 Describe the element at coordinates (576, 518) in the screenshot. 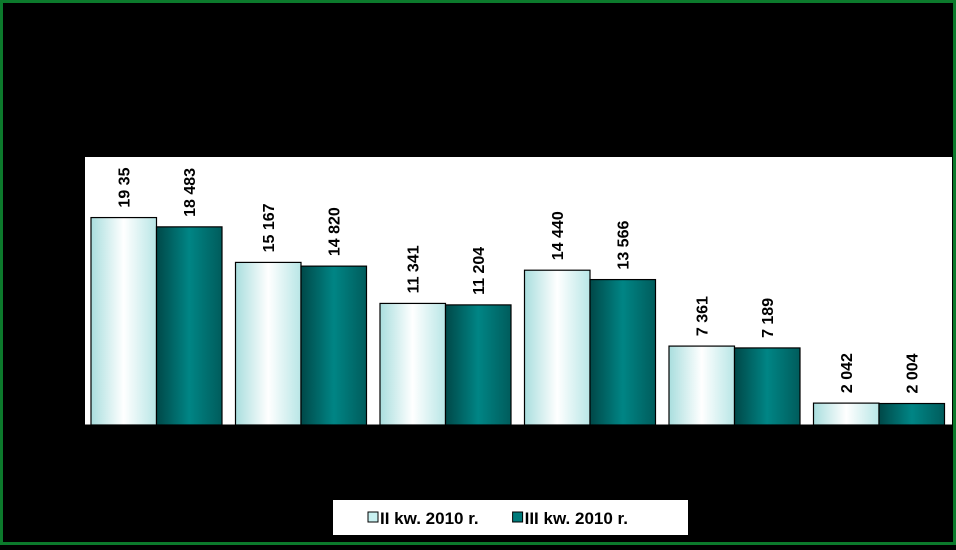

I see `legend-label: III kw. 2010 r.` at that location.